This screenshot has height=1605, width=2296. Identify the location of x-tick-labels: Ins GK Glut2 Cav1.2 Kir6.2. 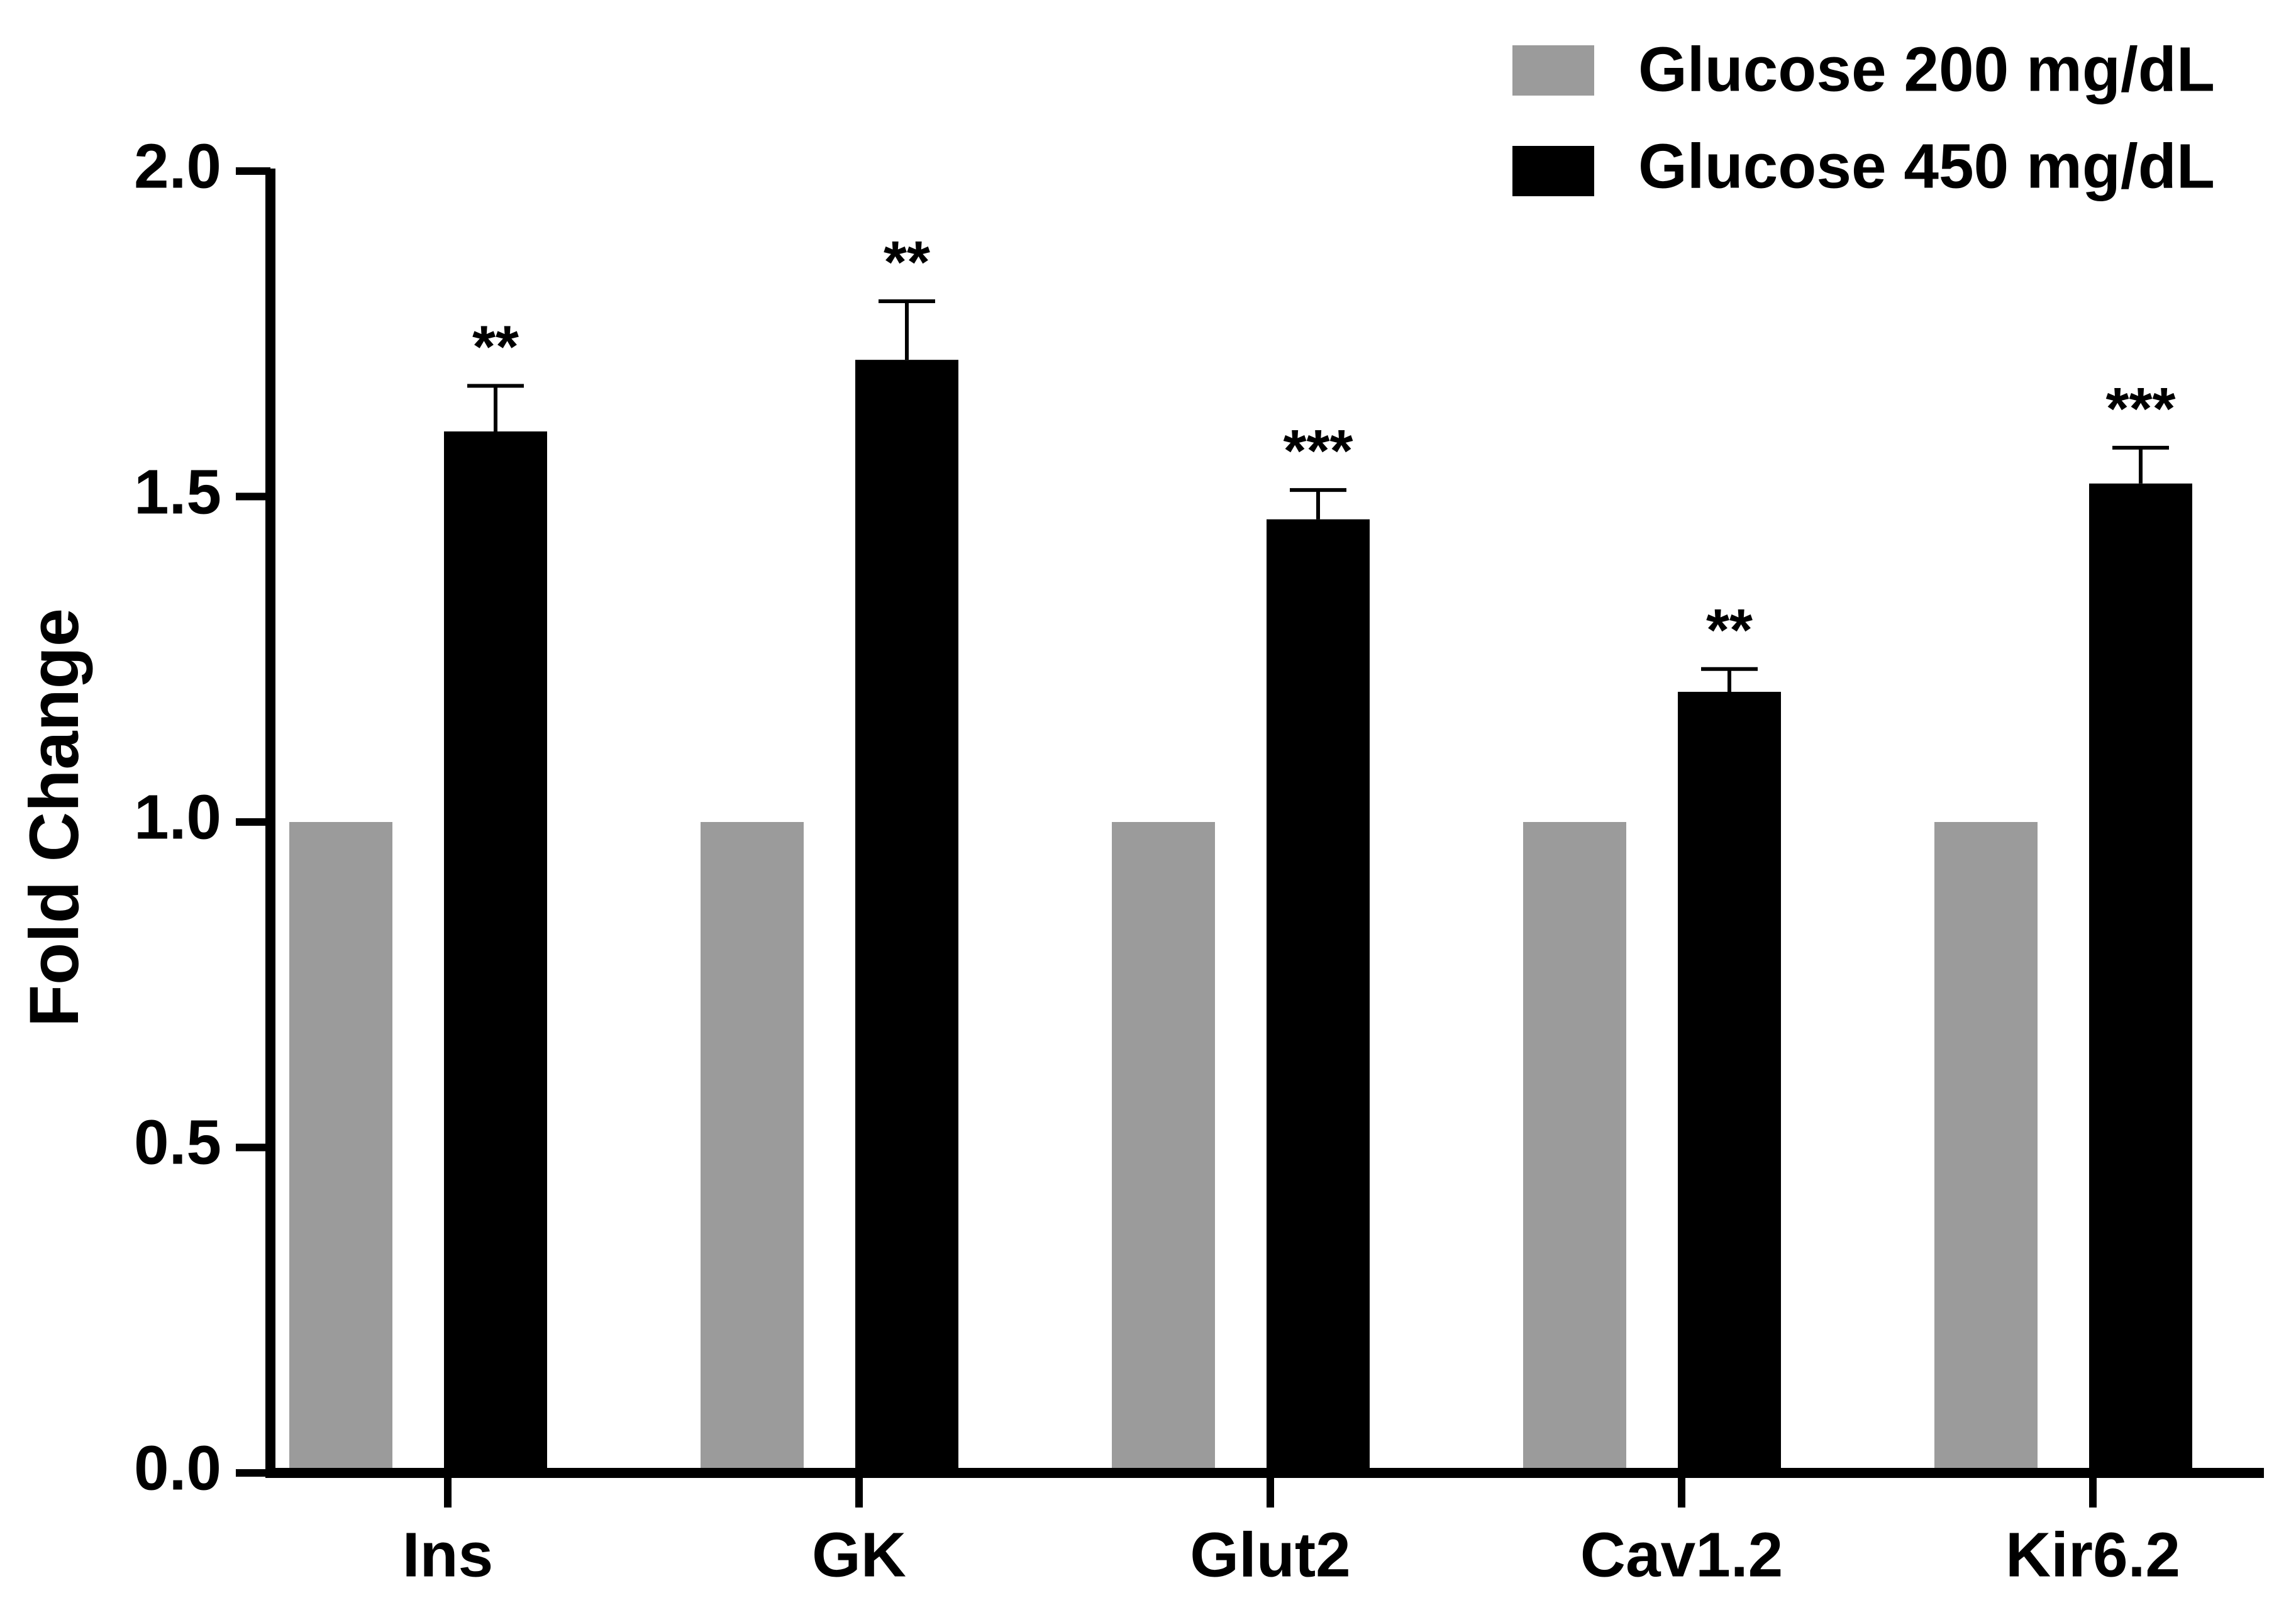
(1291, 1554).